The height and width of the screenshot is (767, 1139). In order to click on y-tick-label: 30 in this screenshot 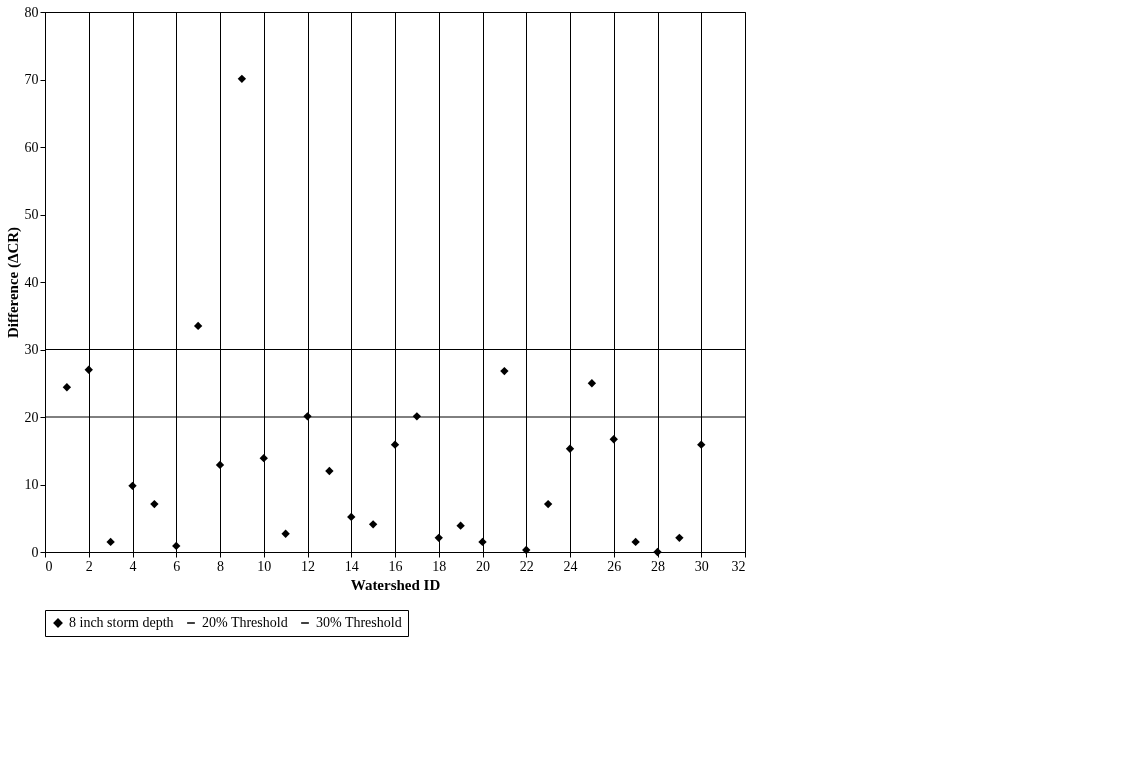, I will do `click(31, 349)`.